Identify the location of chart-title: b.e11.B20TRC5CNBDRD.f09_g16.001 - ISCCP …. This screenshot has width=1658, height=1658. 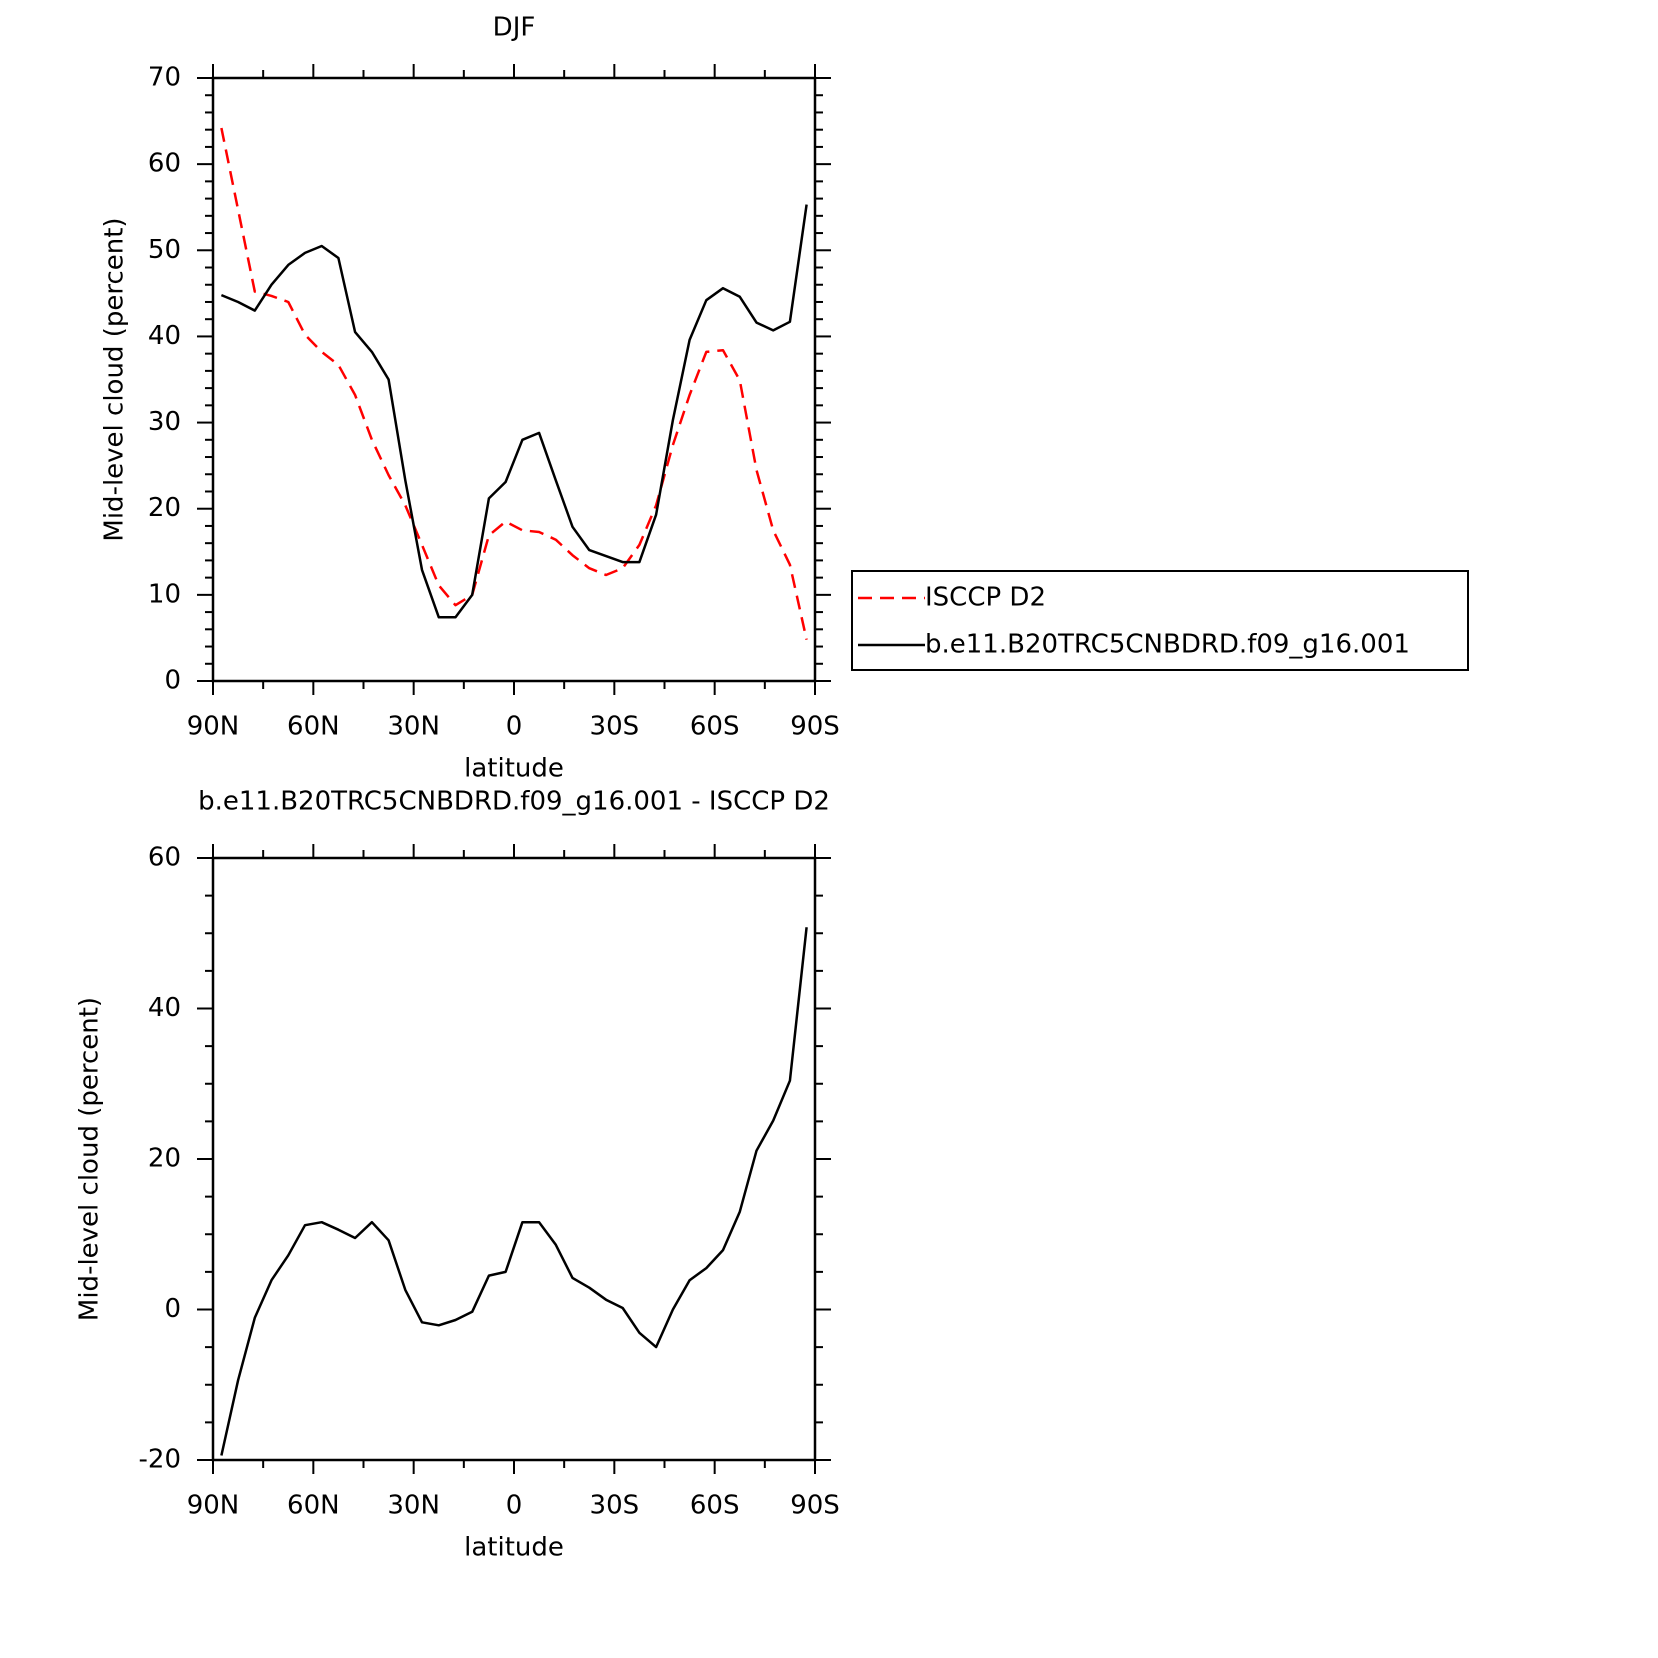
(514, 802).